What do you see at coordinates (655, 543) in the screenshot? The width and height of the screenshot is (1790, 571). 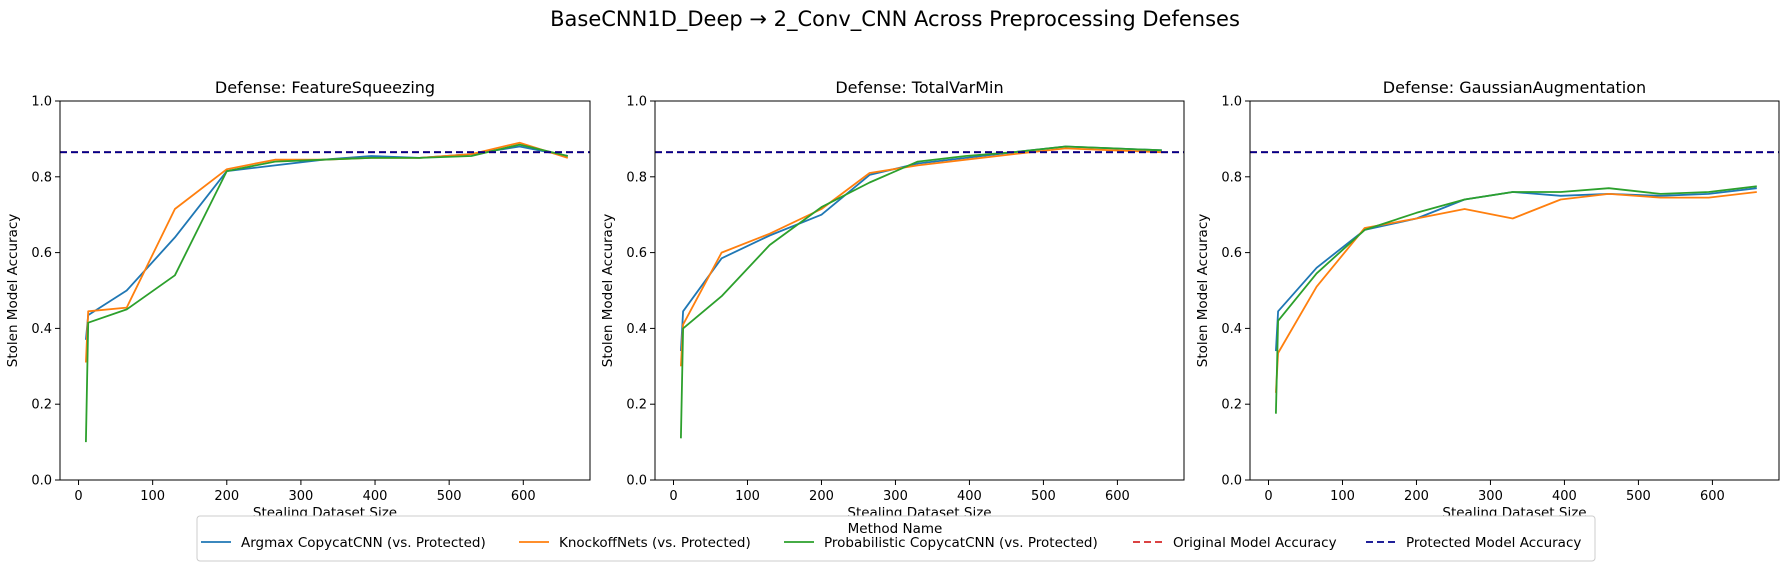 I see `legend-label: KnockoffNets (vs. Protected)` at bounding box center [655, 543].